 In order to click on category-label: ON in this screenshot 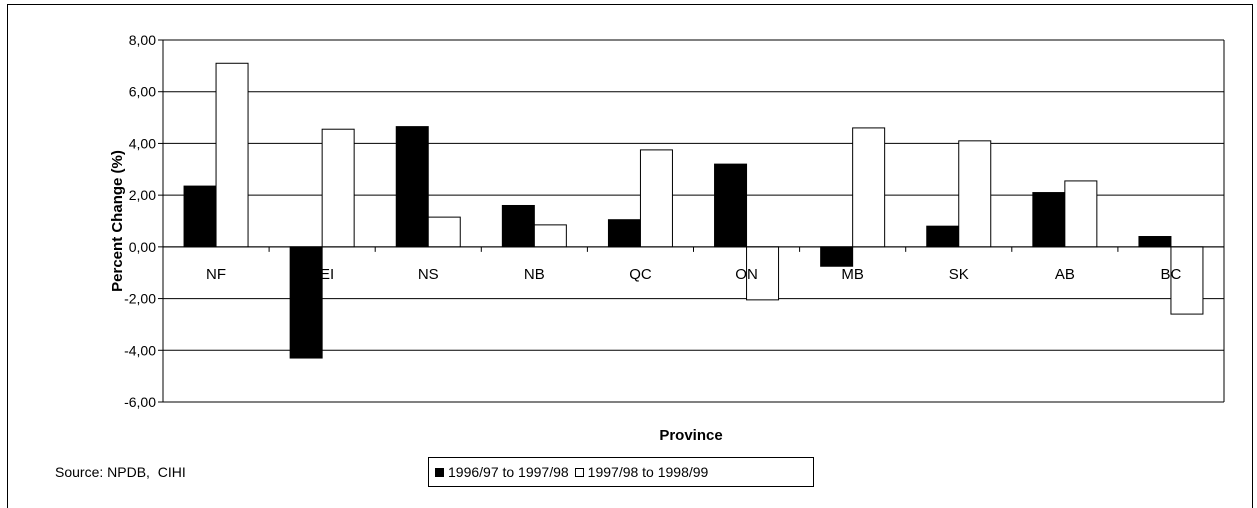, I will do `click(746, 274)`.